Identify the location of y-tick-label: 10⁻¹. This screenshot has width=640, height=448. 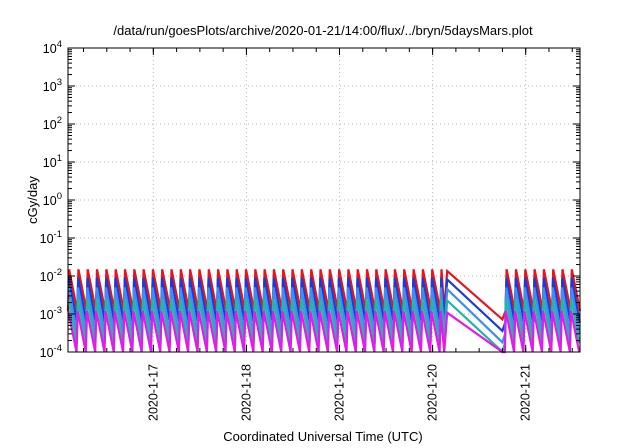
(51, 237).